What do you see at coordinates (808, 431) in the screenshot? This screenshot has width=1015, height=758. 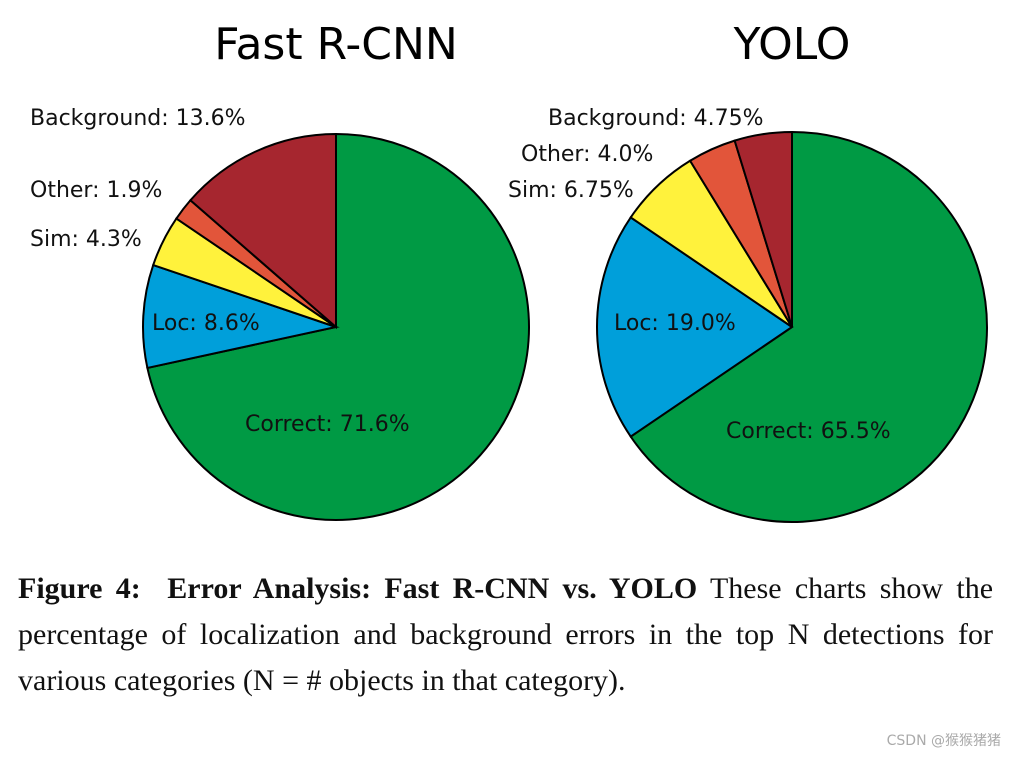 I see `slice-label: Correct: 65.5%` at bounding box center [808, 431].